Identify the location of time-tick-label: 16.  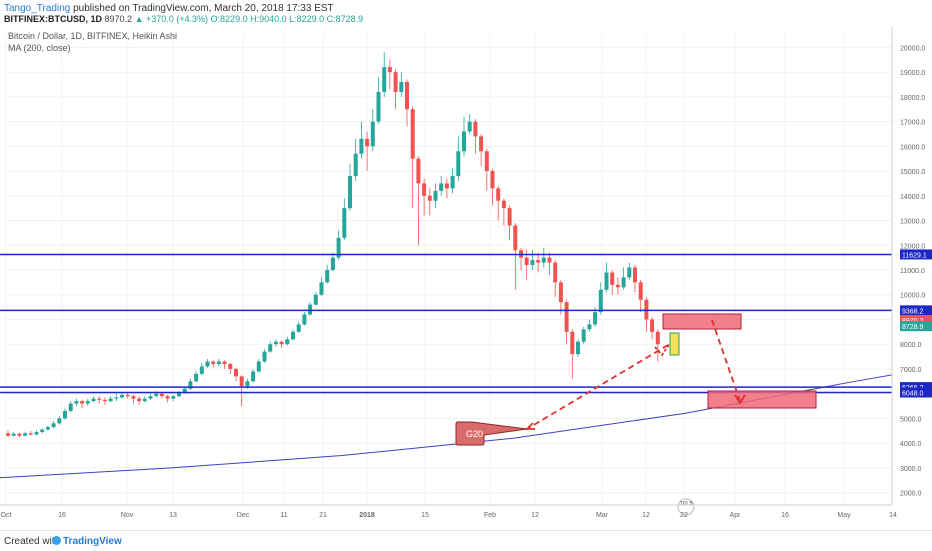
(62, 515).